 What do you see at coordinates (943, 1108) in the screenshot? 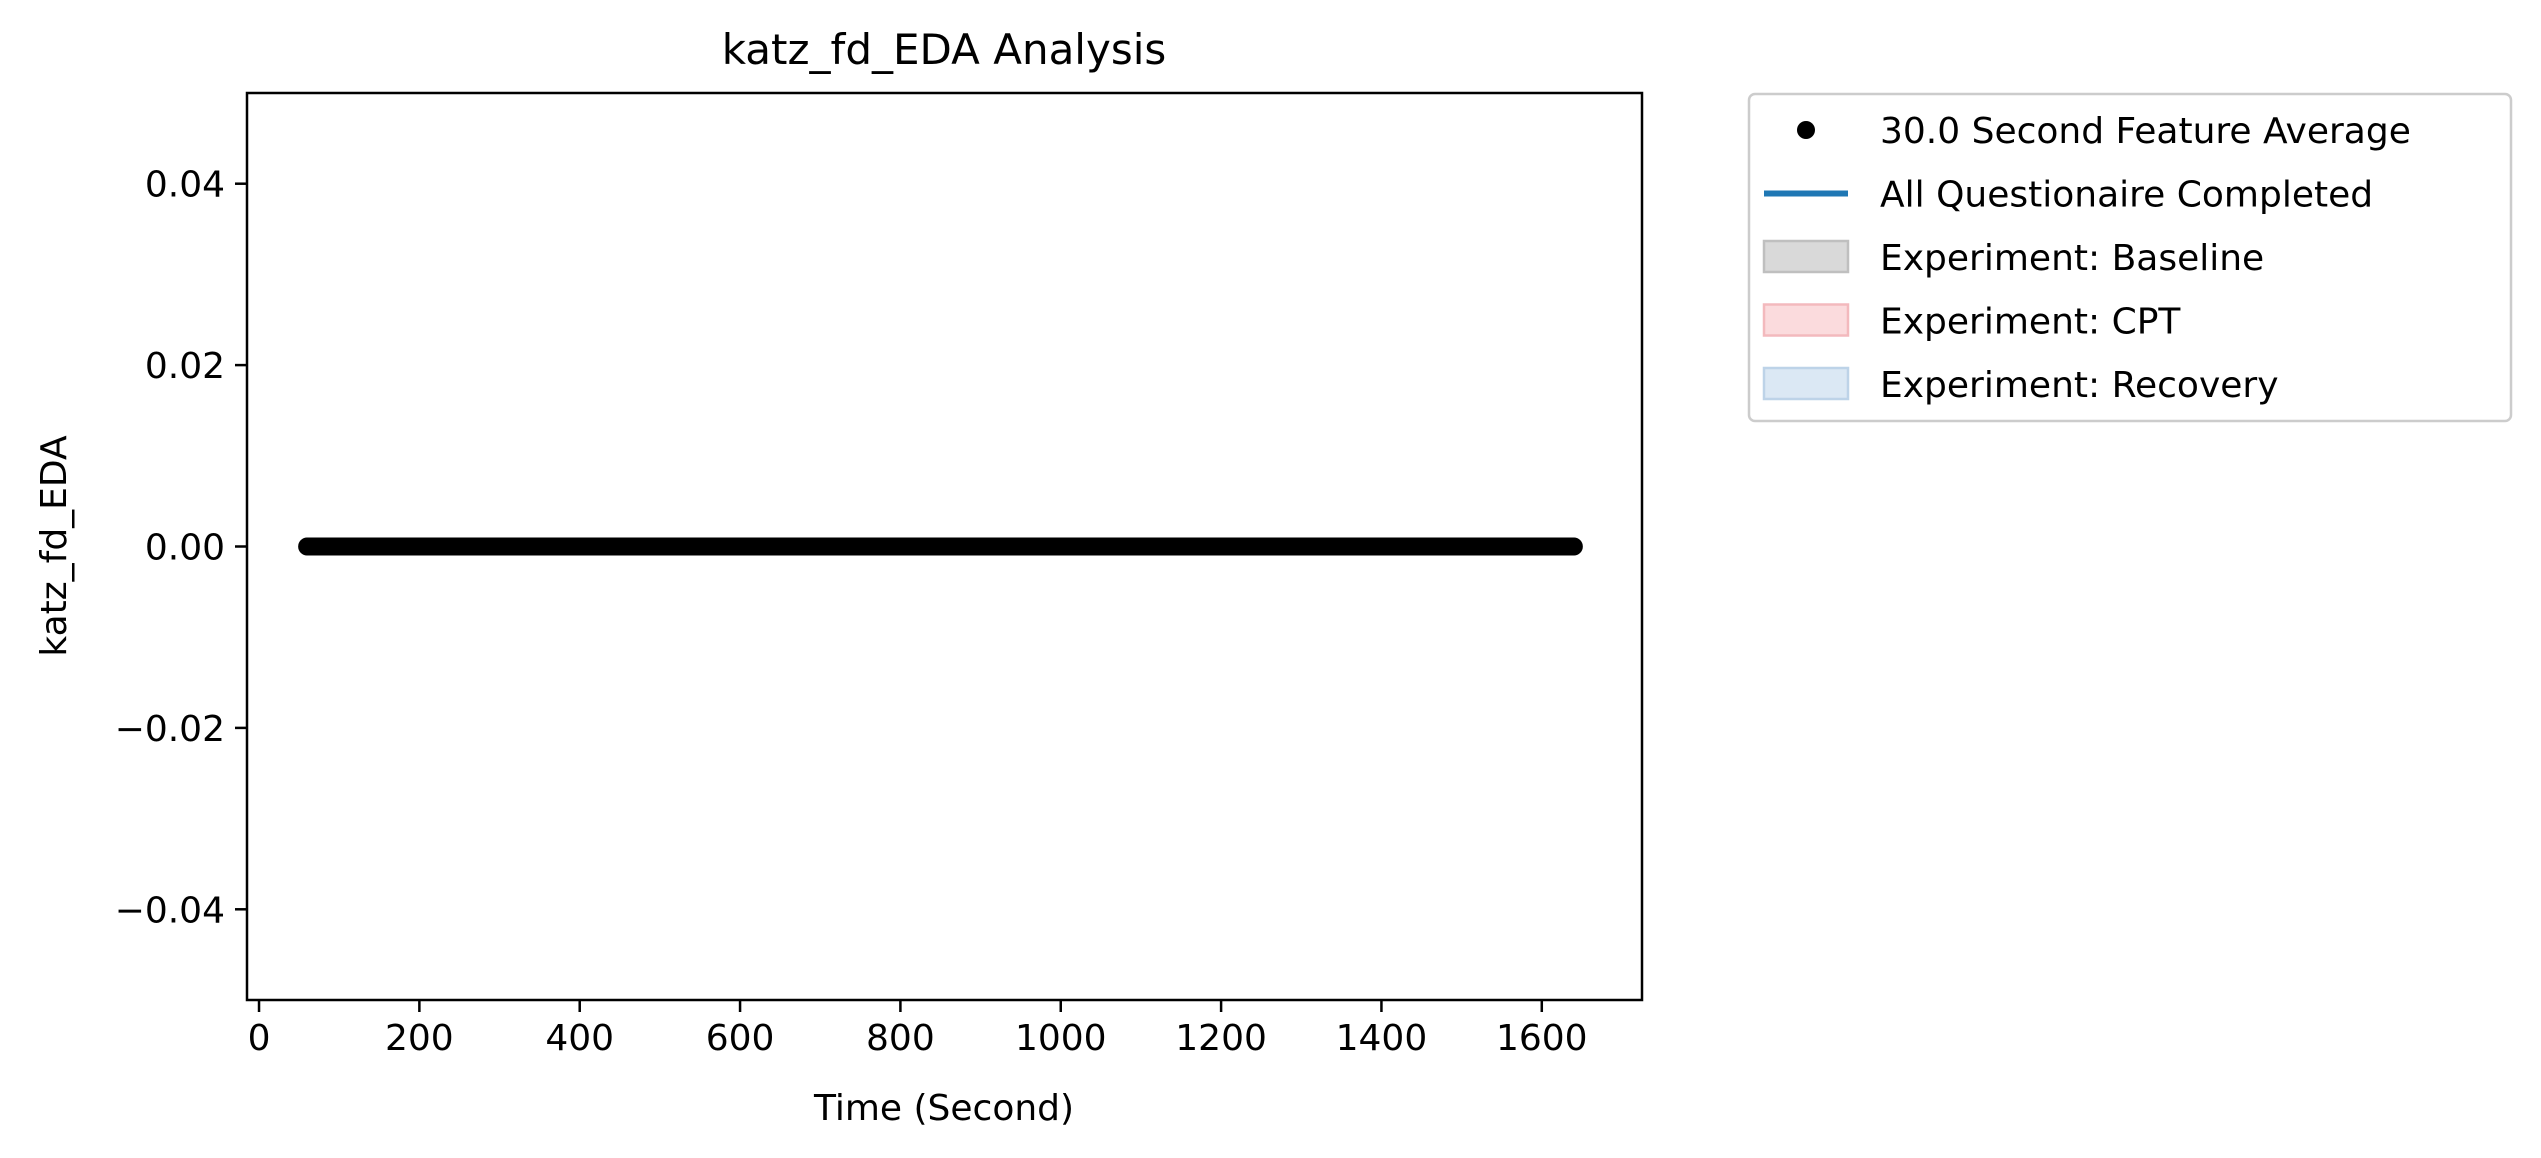
I see `x-axis-label: Time (Second)` at bounding box center [943, 1108].